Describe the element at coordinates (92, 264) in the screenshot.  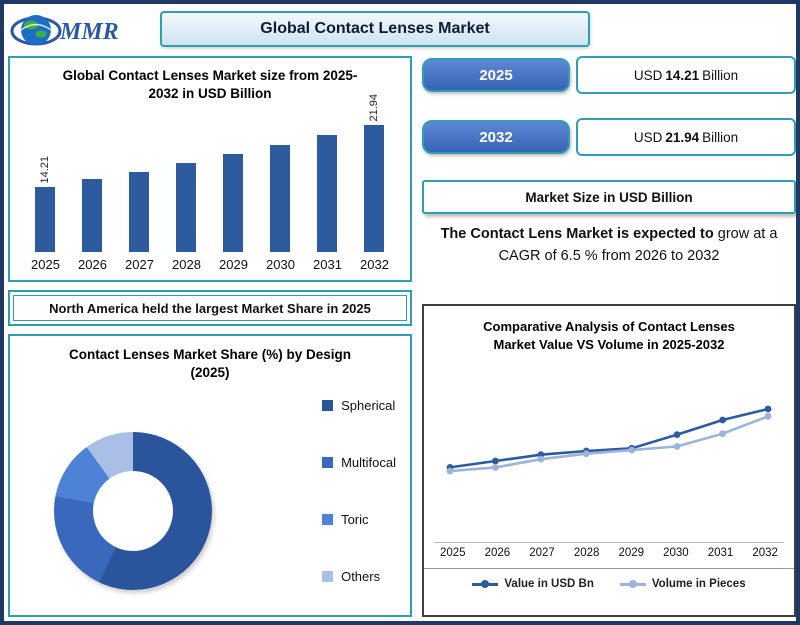
I see `bar-year-label: 2026` at that location.